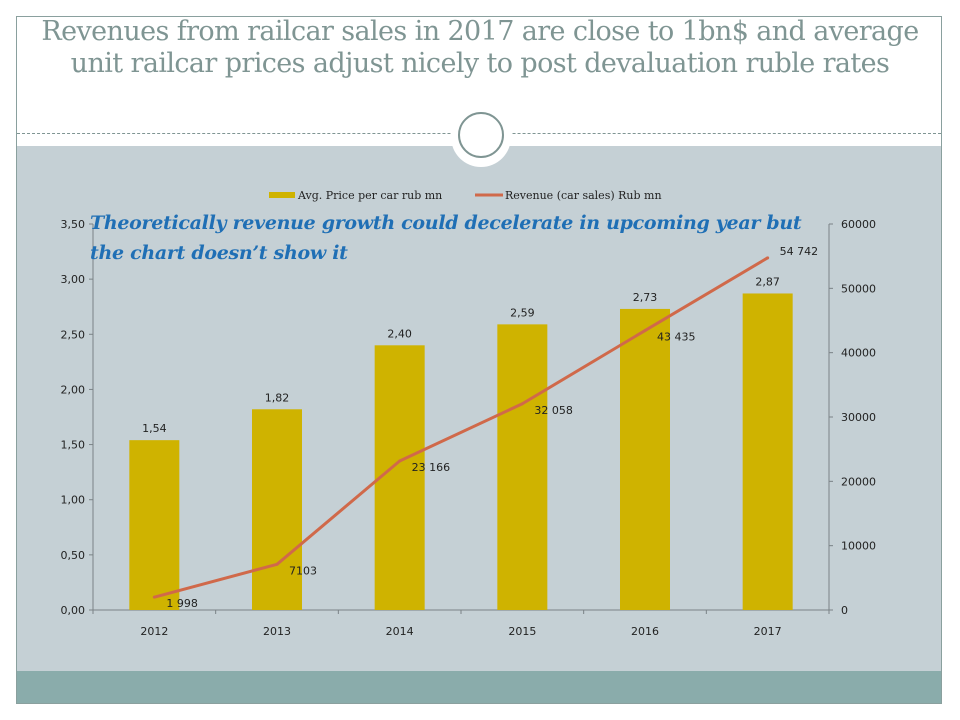 The image size is (960, 720). I want to click on legend-label-price: Avg. Price per car rub mn, so click(369, 195).